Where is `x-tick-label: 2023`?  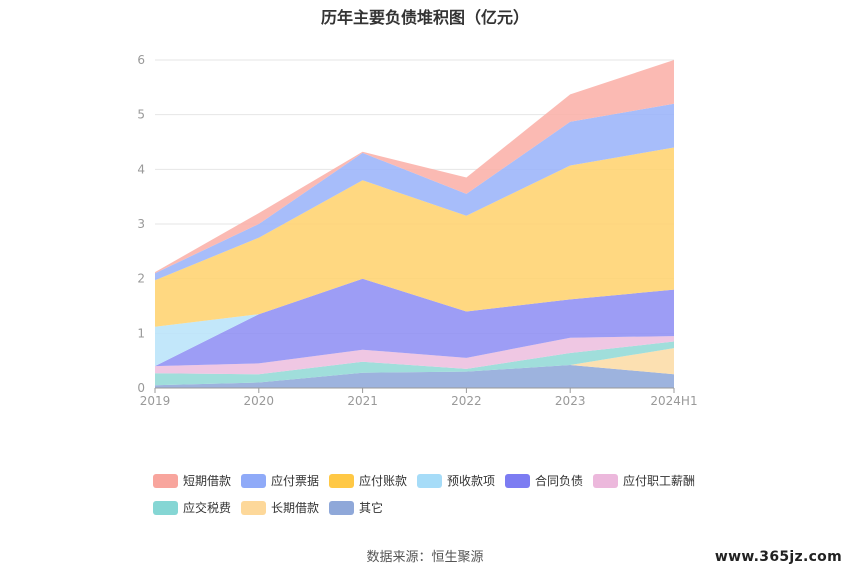
x-tick-label: 2023 is located at coordinates (570, 401).